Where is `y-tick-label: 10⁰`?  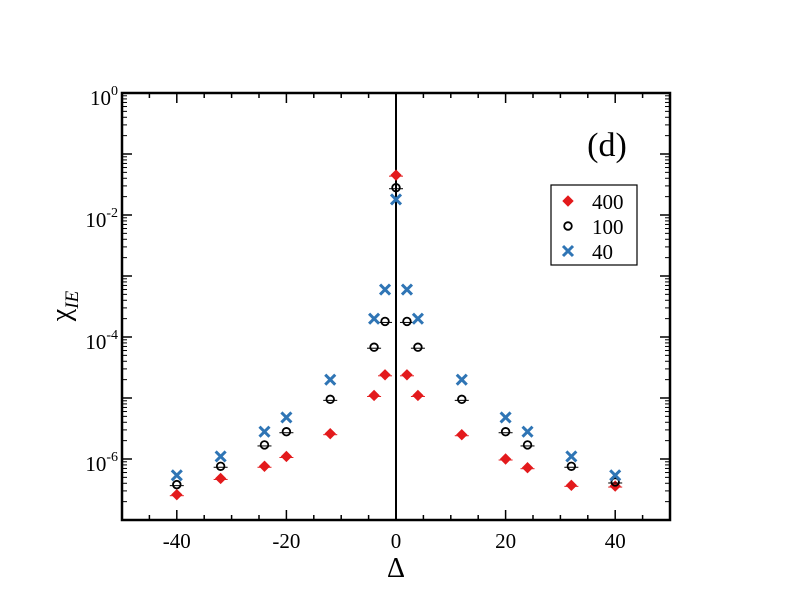 y-tick-label: 10⁰ is located at coordinates (104, 97).